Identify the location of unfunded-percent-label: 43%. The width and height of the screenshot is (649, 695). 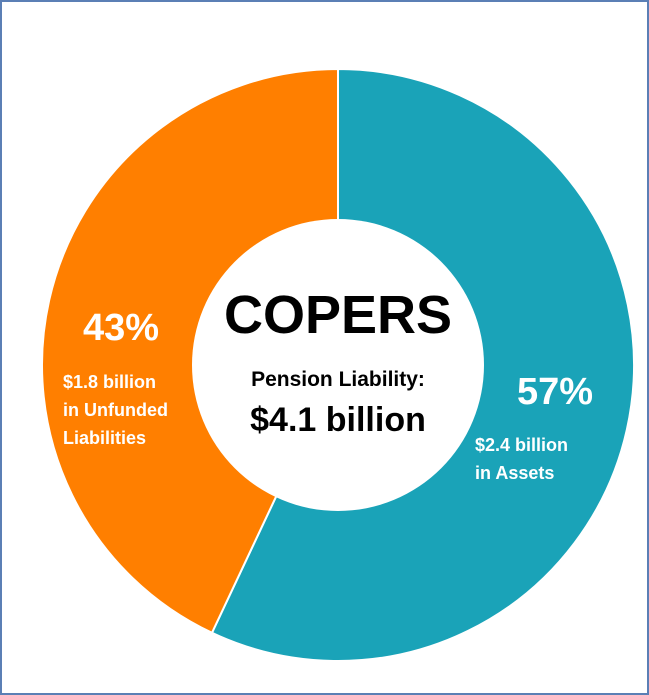
(121, 328).